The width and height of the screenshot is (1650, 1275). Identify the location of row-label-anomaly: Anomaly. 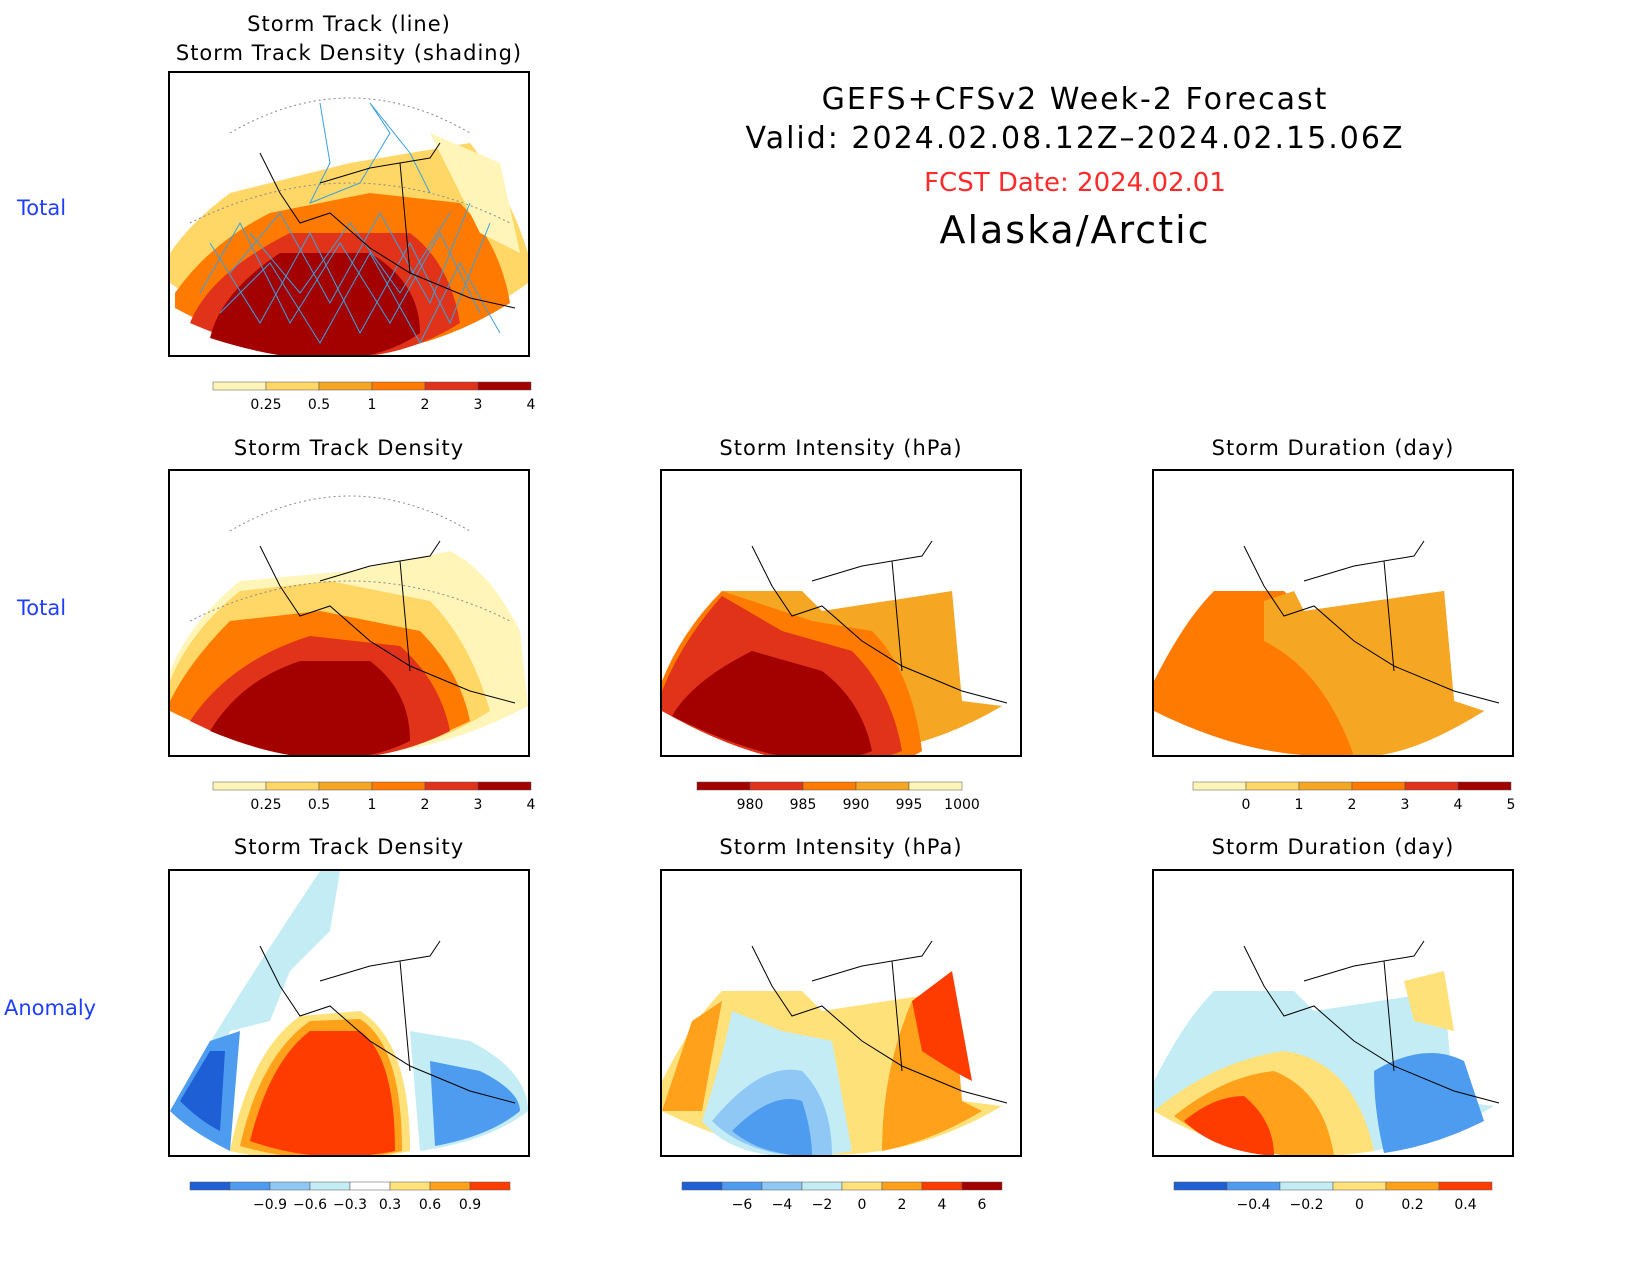
(50, 1008).